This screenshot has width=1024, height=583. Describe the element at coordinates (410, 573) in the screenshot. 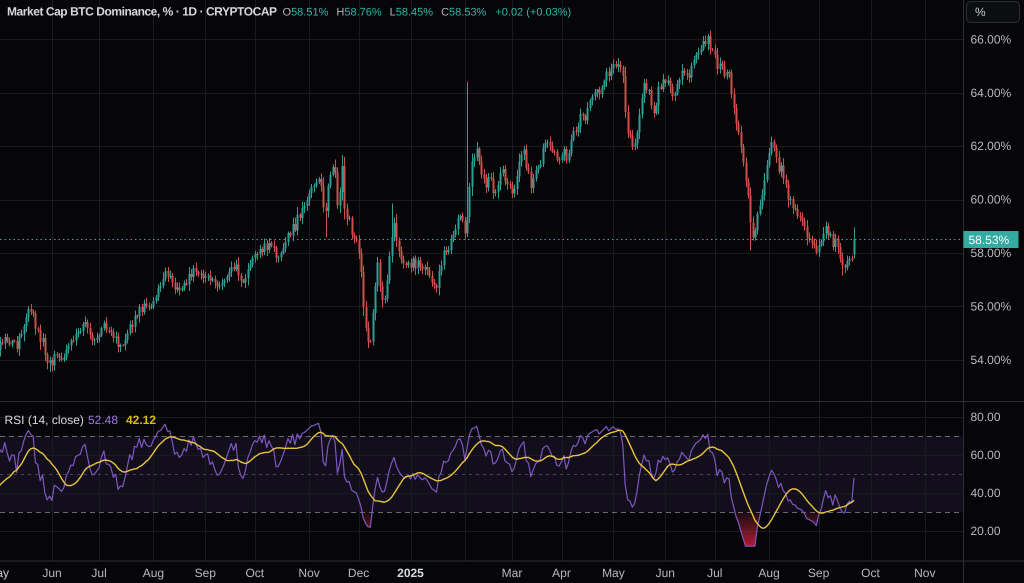

I see `svg-text: 2025` at that location.